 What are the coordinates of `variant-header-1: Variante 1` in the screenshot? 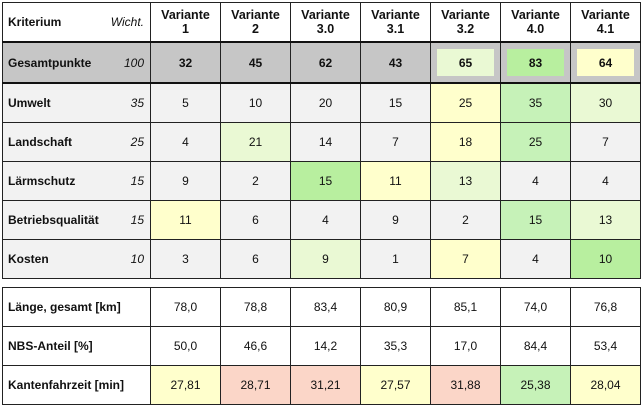 It's located at (185, 22).